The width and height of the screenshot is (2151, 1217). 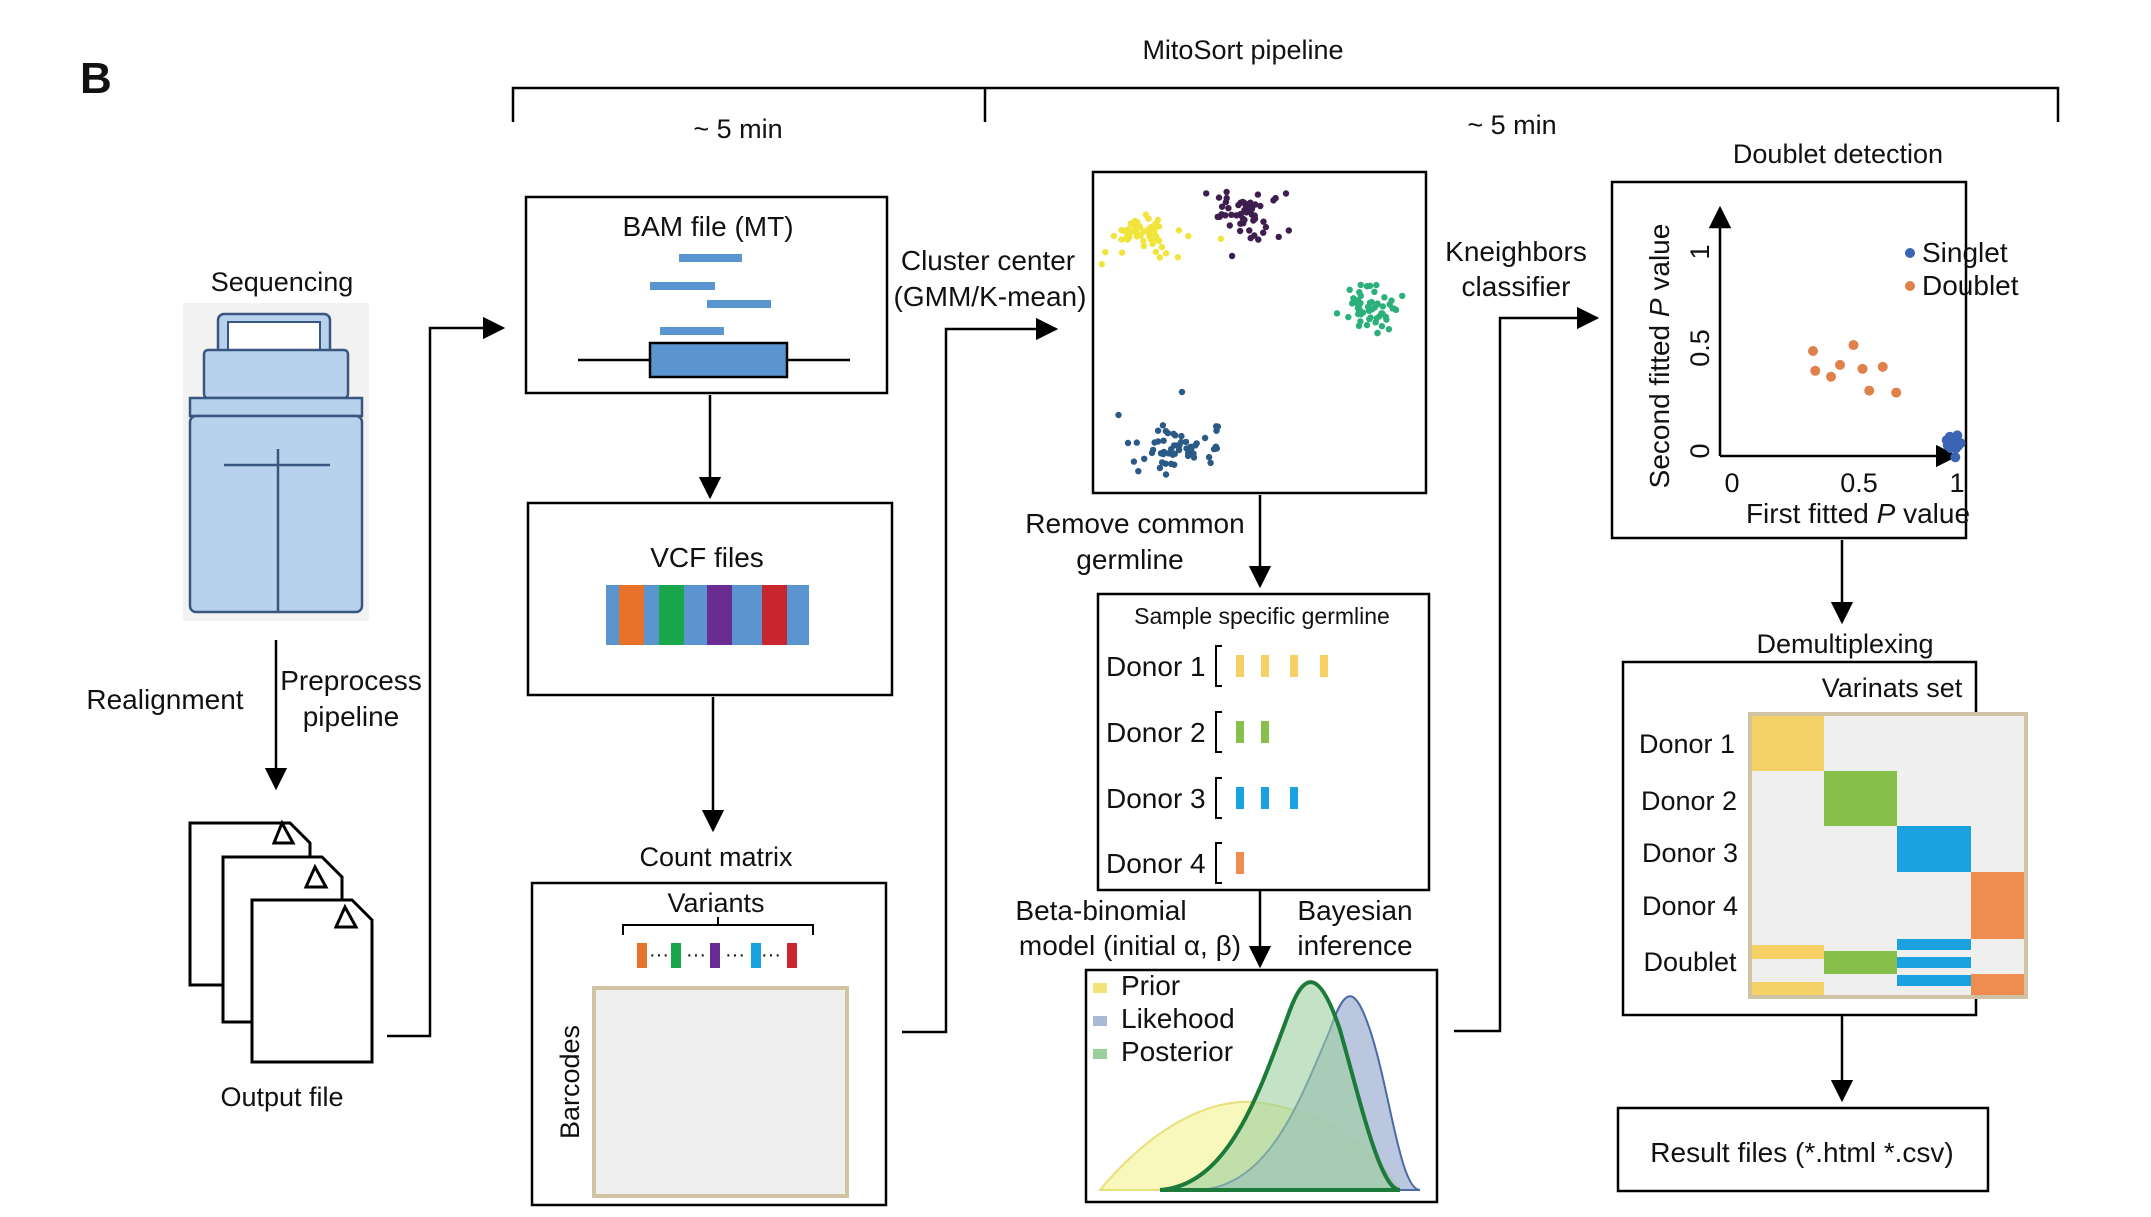 What do you see at coordinates (1965, 252) in the screenshot?
I see `legend-singlet: Singlet` at bounding box center [1965, 252].